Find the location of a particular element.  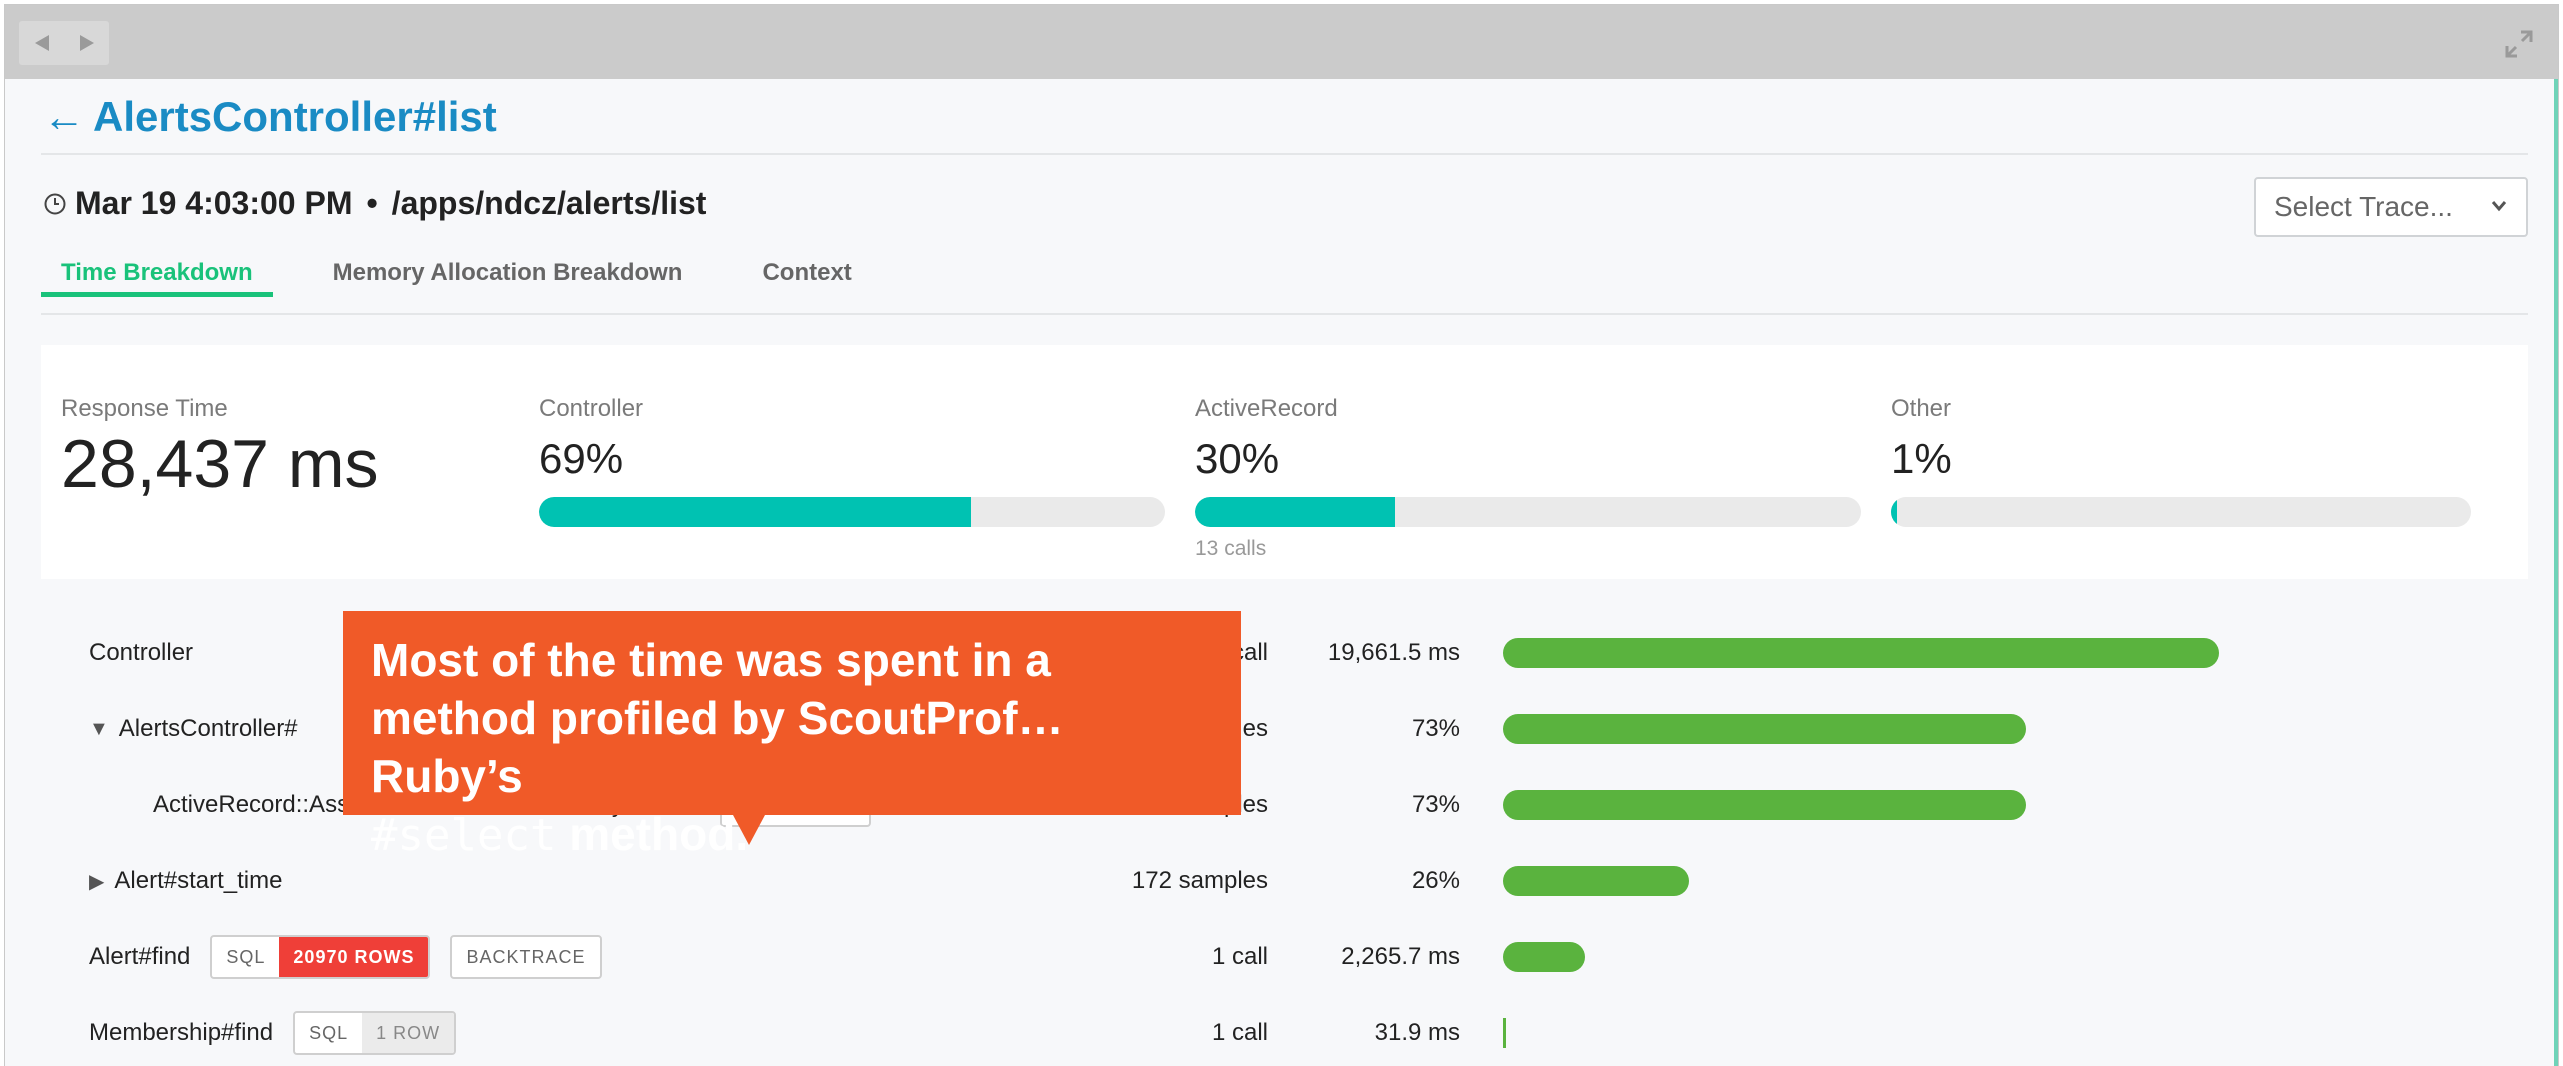

metric-label: Response Time is located at coordinates (144, 408).